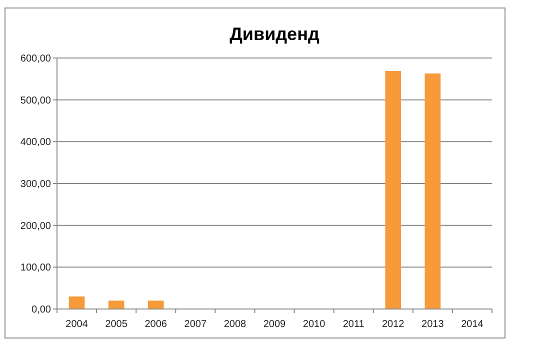 The image size is (550, 348). I want to click on x-tick-label: 2012, so click(393, 324).